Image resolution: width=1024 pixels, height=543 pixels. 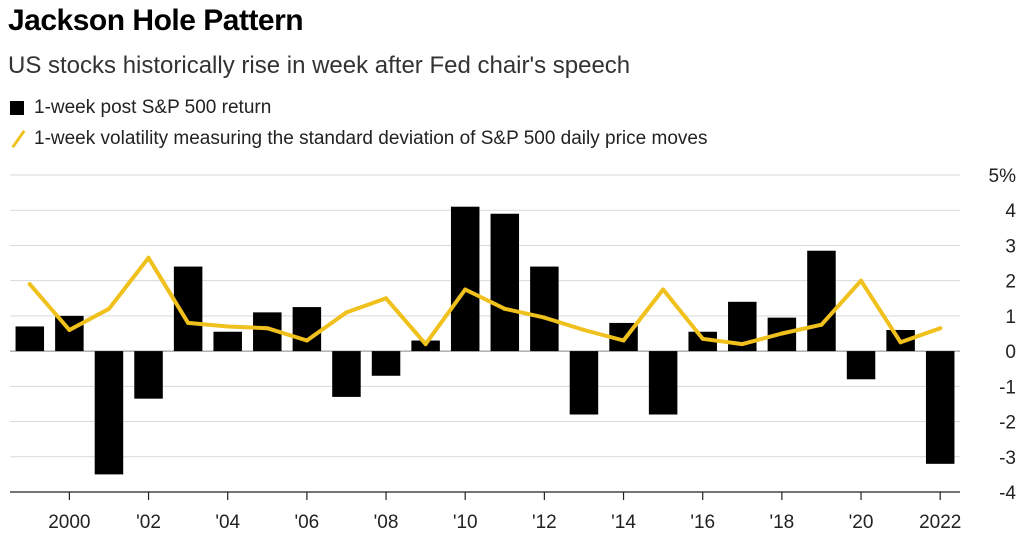 What do you see at coordinates (1007, 458) in the screenshot?
I see `y-tick-label: -3` at bounding box center [1007, 458].